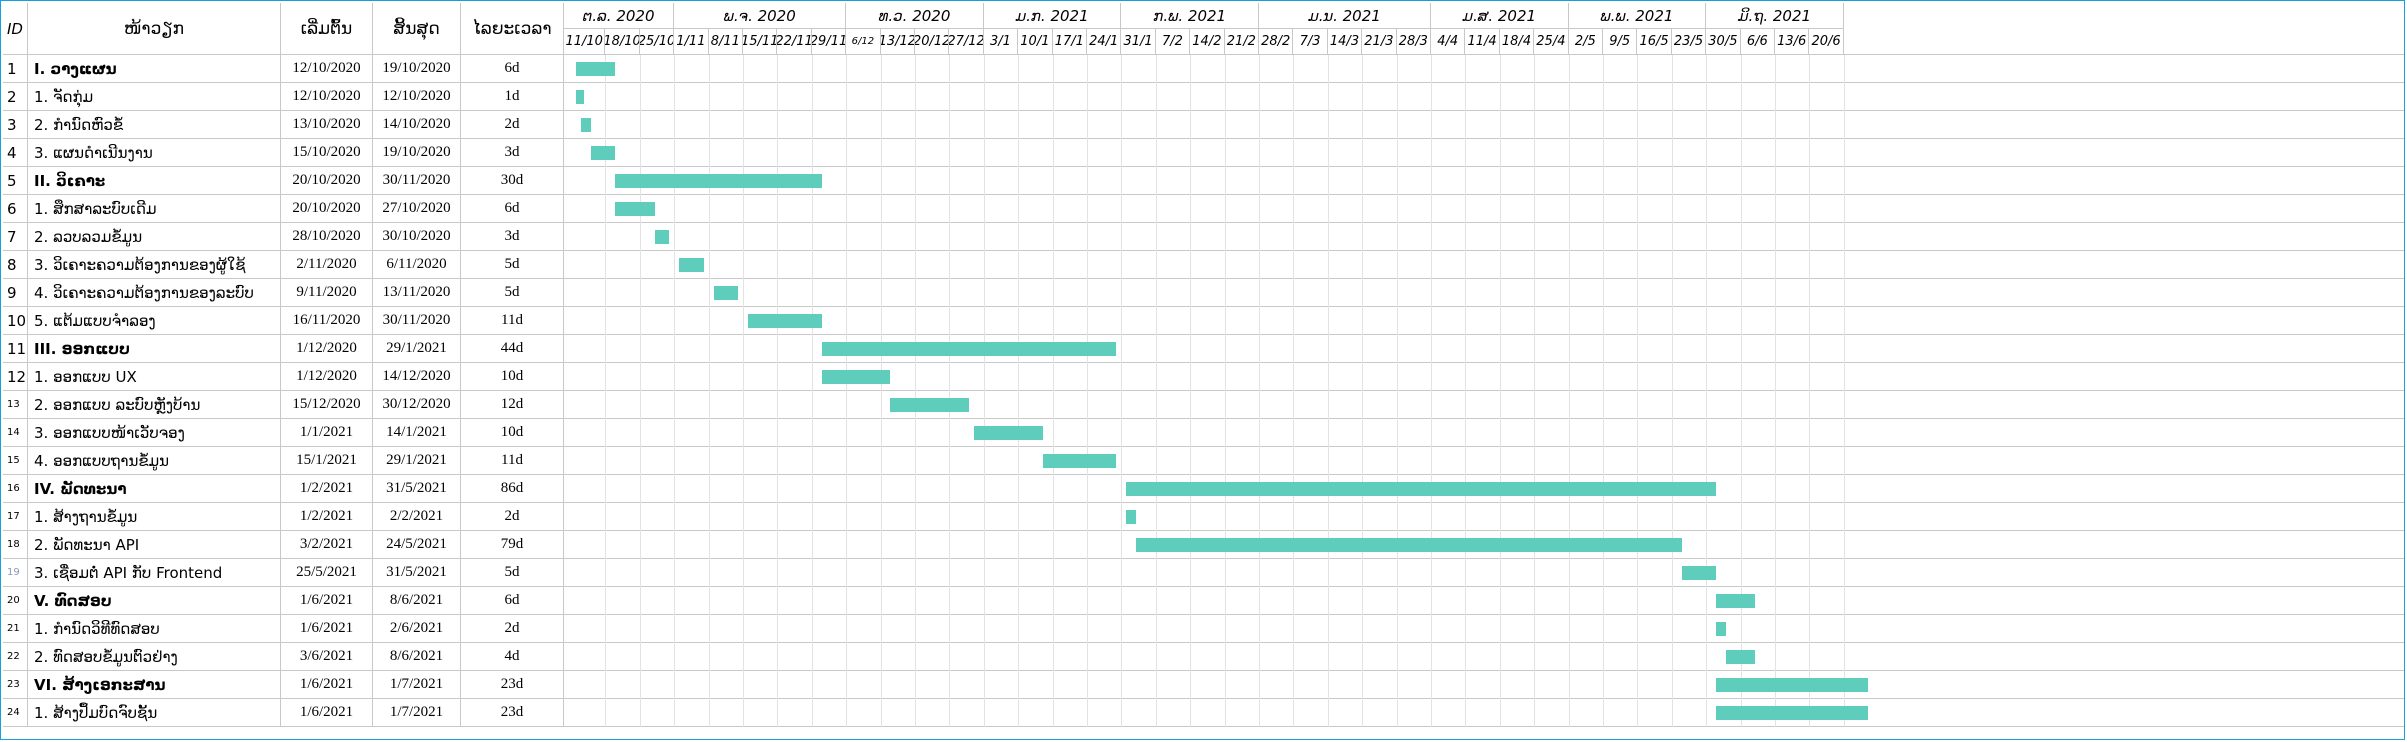 The image size is (2407, 742). What do you see at coordinates (154, 657) in the screenshot?
I see `task-name: 2. ທົດສອບຂໍ້ມູນຕົວຢ່າງ` at bounding box center [154, 657].